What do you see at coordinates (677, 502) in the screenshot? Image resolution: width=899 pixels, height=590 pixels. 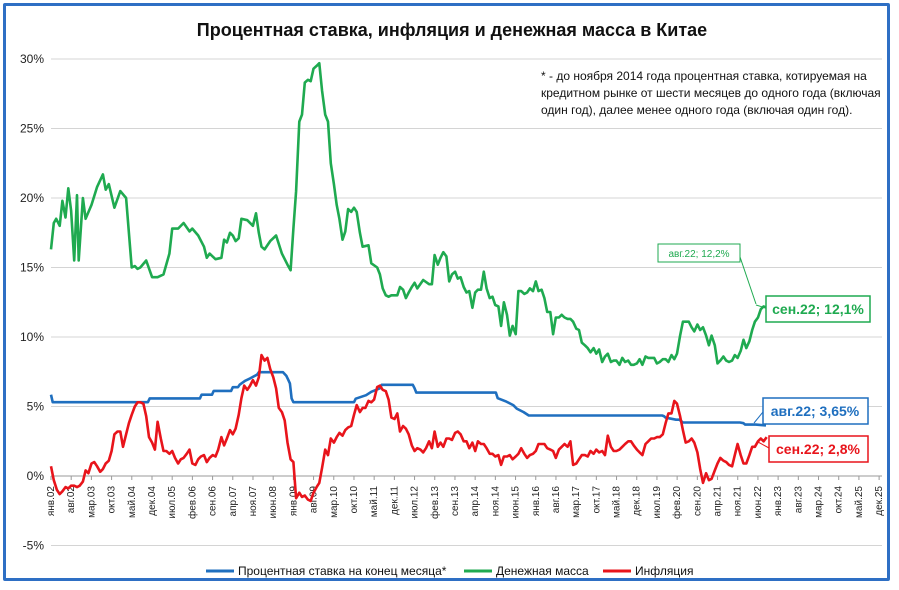 I see `x-tick-label: фев.20` at bounding box center [677, 502].